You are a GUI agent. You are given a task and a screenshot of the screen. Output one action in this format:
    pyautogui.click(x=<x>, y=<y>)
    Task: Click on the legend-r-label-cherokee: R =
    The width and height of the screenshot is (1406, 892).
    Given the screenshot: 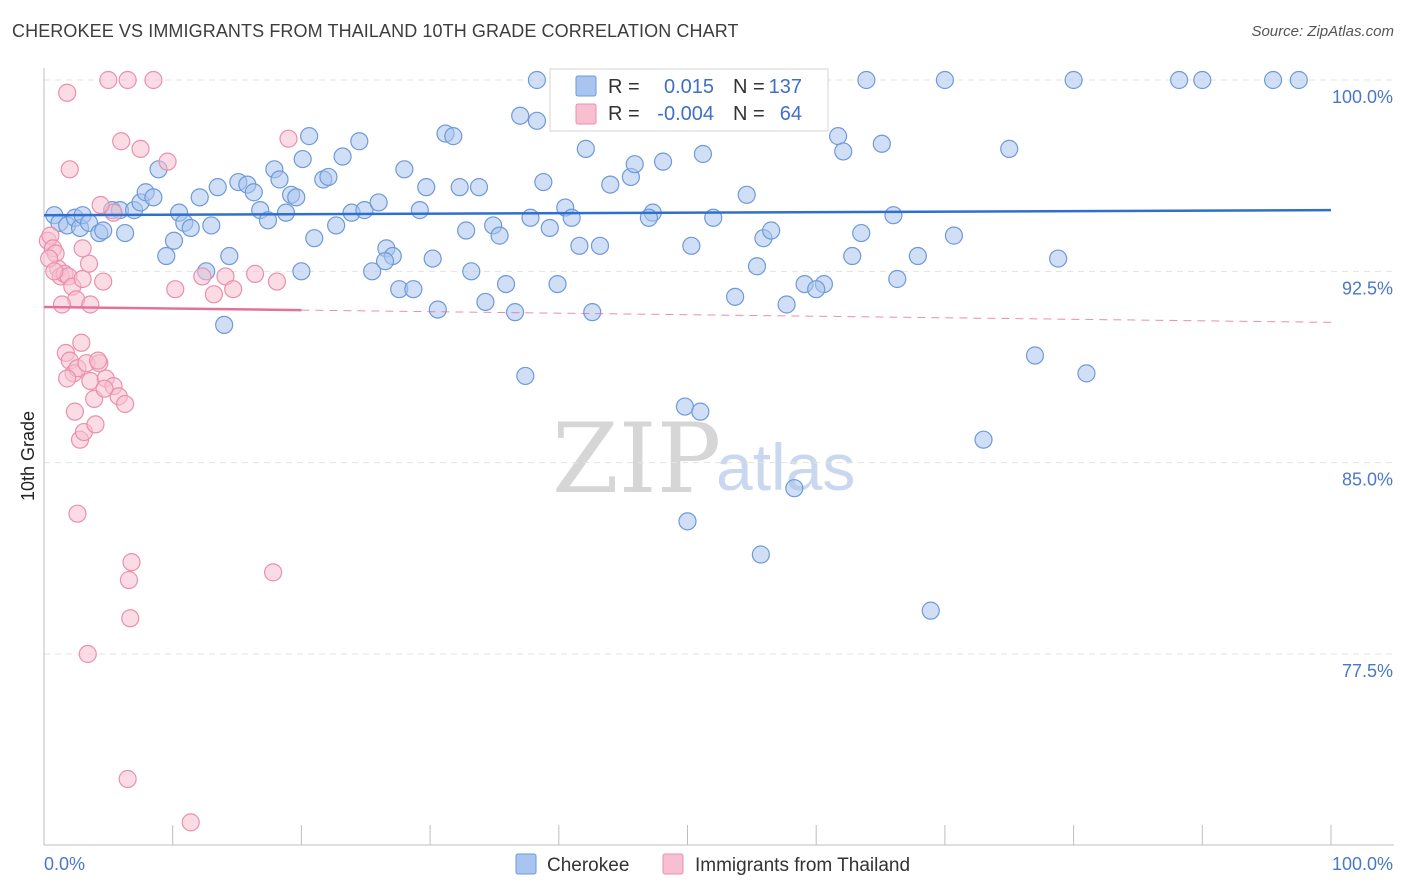 What is the action you would take?
    pyautogui.click(x=624, y=87)
    